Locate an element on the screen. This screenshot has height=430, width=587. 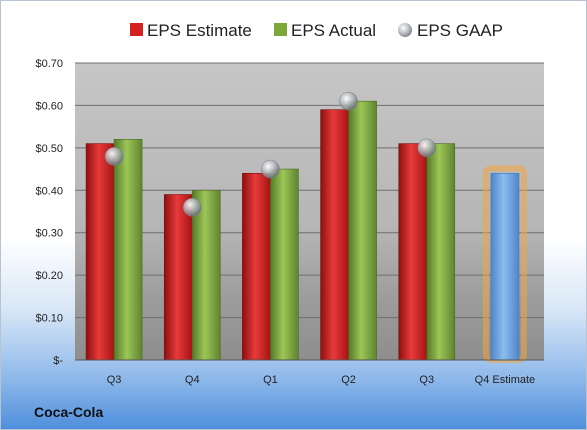
legend-swatch-eps-estimate is located at coordinates (136, 29).